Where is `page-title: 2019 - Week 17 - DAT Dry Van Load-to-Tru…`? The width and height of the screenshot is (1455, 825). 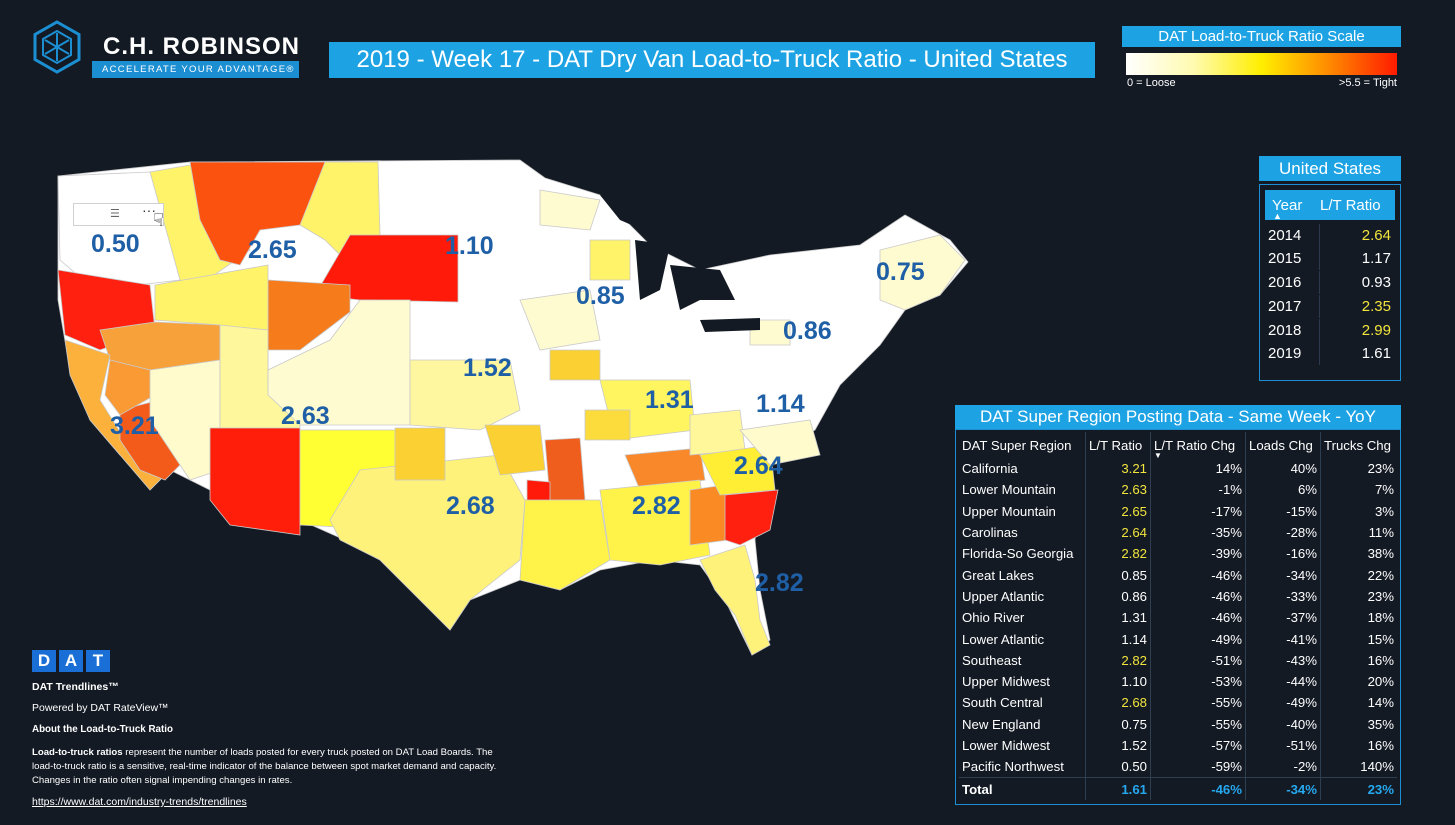
page-title: 2019 - Week 17 - DAT Dry Van Load-to-Tru… is located at coordinates (712, 60).